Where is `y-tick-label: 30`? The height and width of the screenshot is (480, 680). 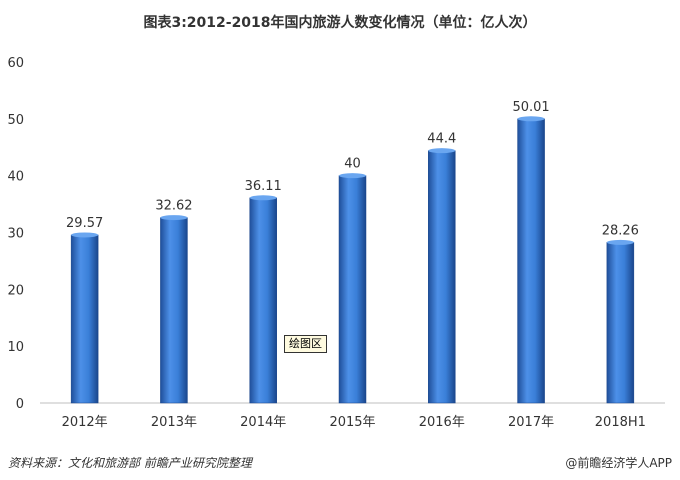
y-tick-label: 30 is located at coordinates (15, 234).